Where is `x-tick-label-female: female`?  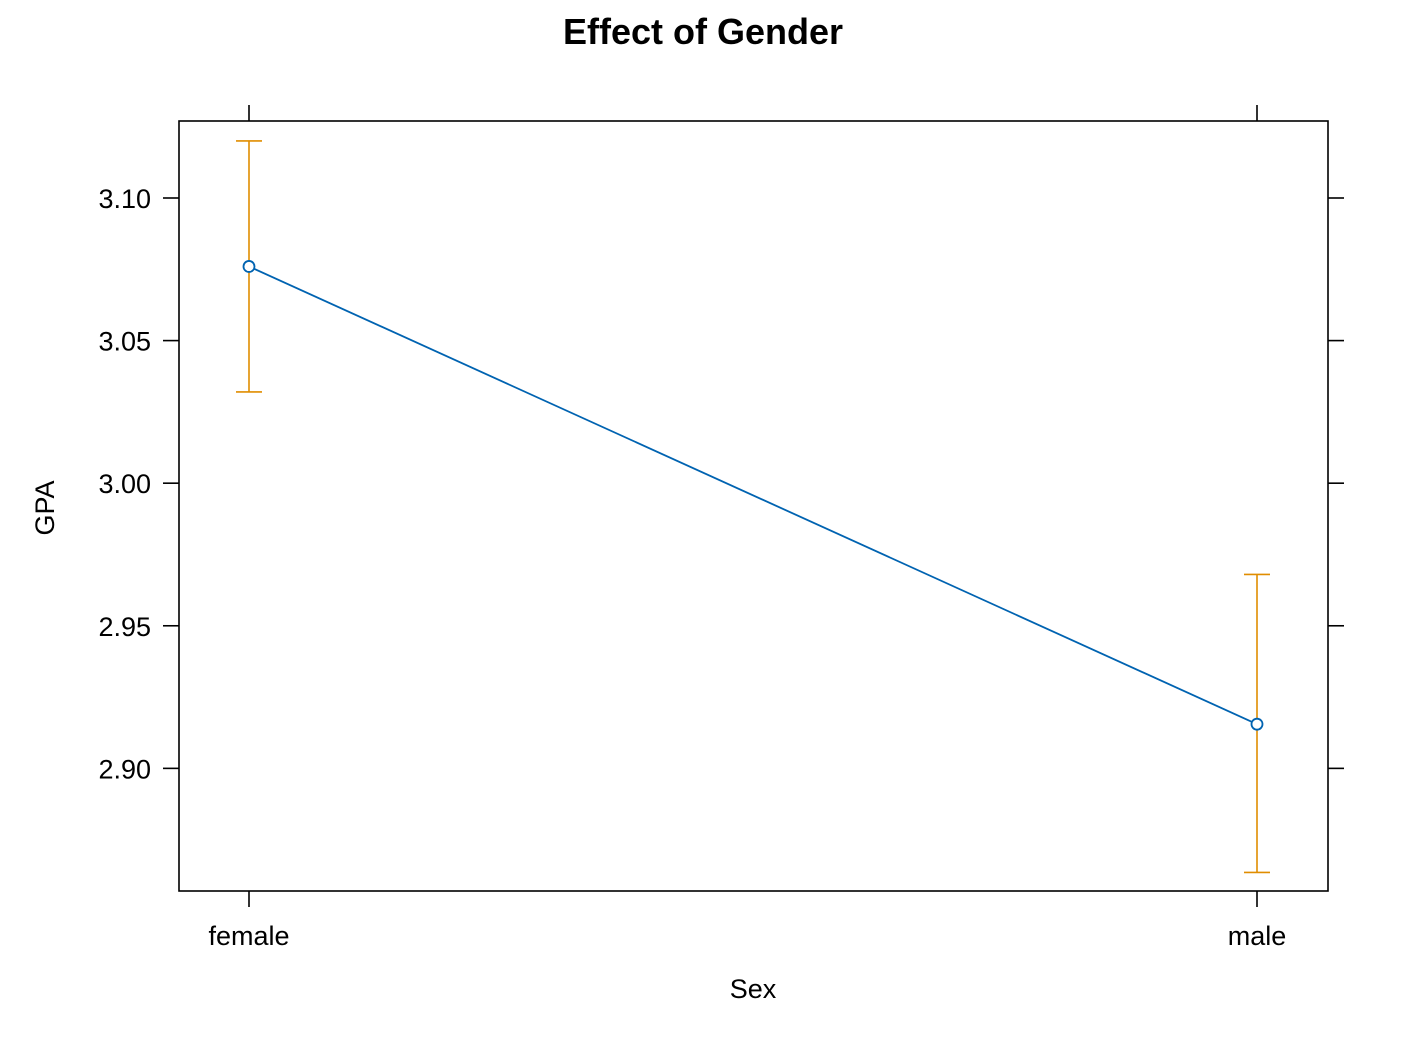
x-tick-label-female: female is located at coordinates (248, 936).